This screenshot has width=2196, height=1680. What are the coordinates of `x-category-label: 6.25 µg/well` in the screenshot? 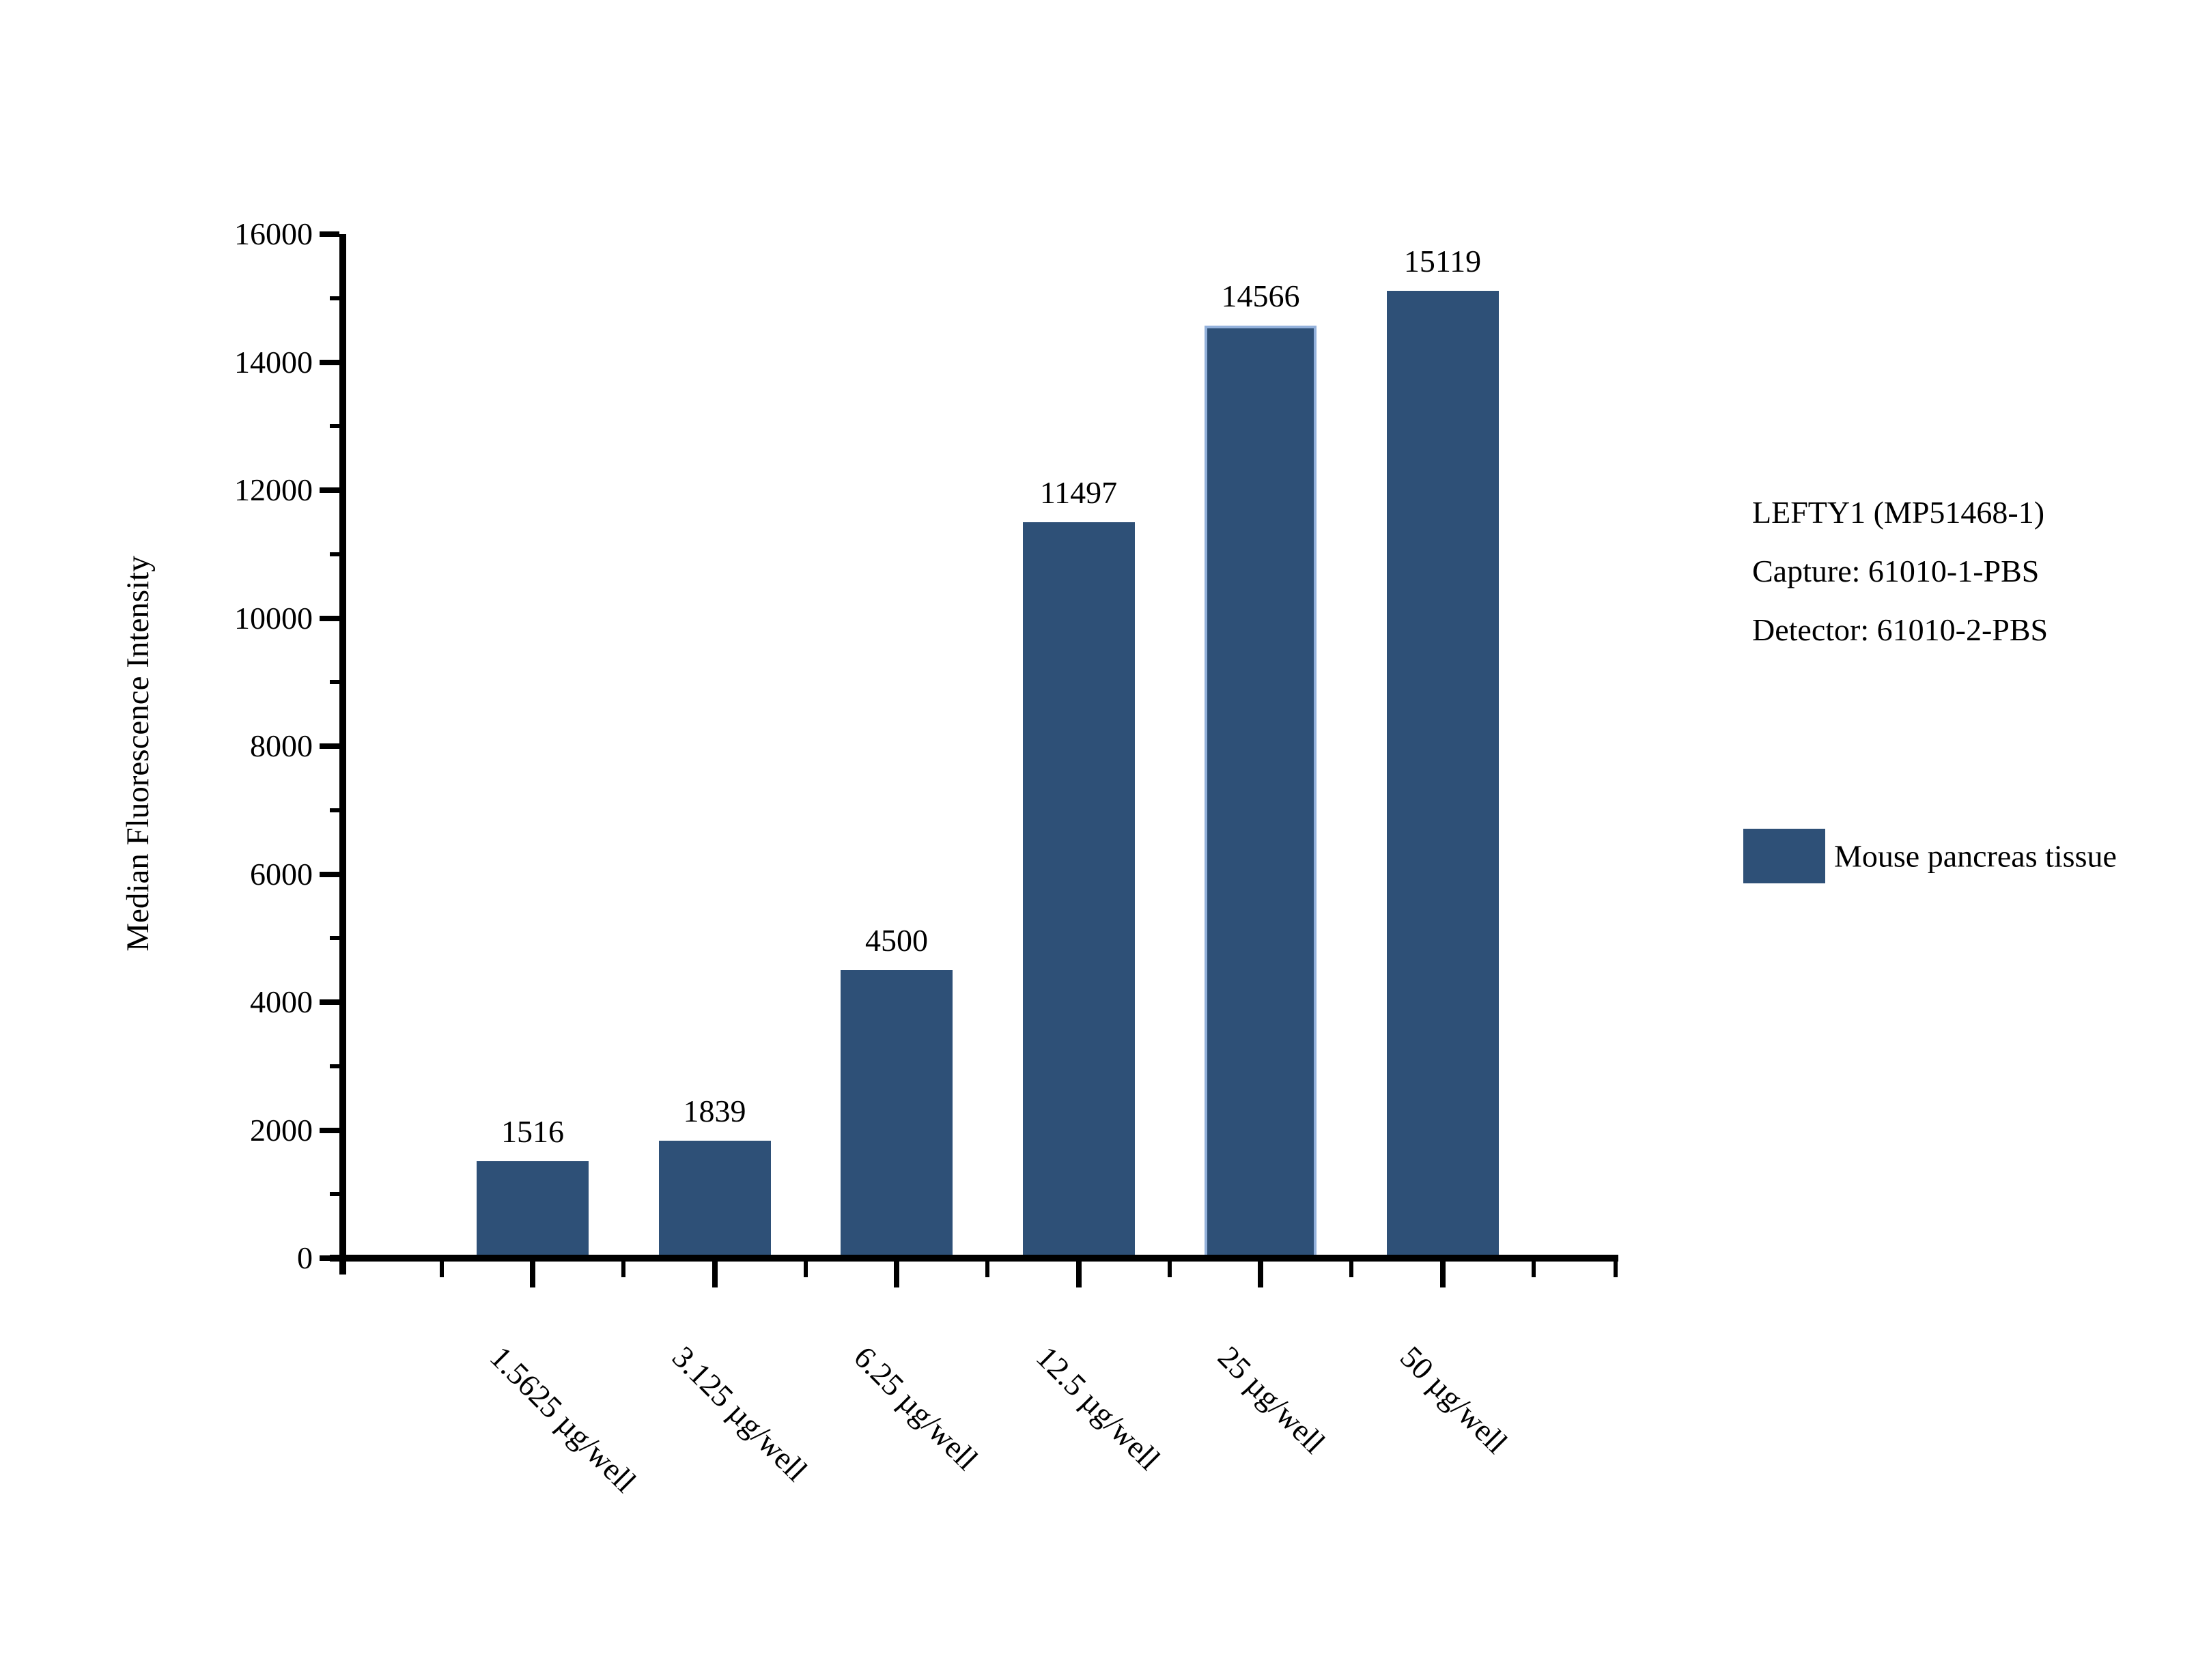 It's located at (916, 1408).